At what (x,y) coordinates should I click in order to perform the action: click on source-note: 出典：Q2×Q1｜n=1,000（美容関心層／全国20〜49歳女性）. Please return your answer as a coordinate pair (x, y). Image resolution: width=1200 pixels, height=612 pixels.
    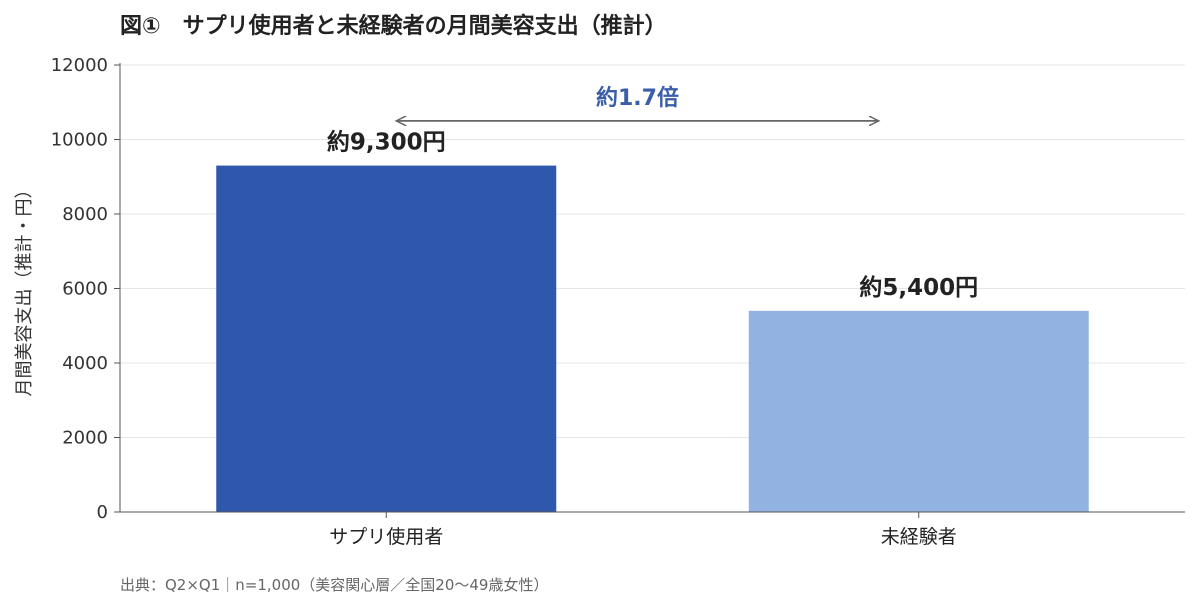
    Looking at the image, I should click on (334, 585).